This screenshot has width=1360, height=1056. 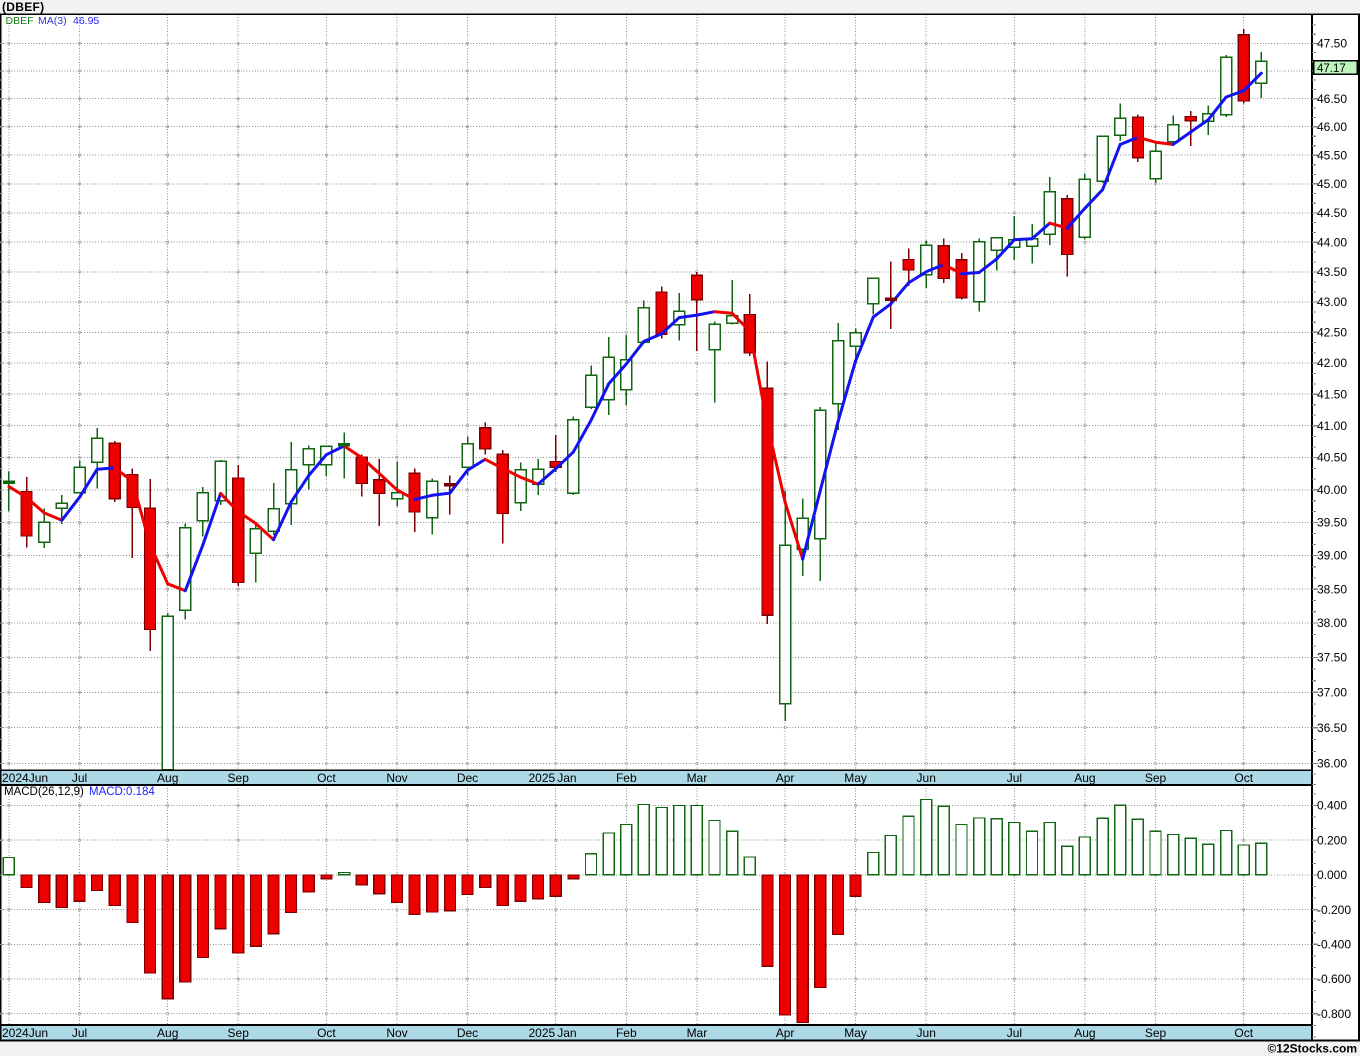 I want to click on svg-text: 42.50, so click(x=1332, y=333).